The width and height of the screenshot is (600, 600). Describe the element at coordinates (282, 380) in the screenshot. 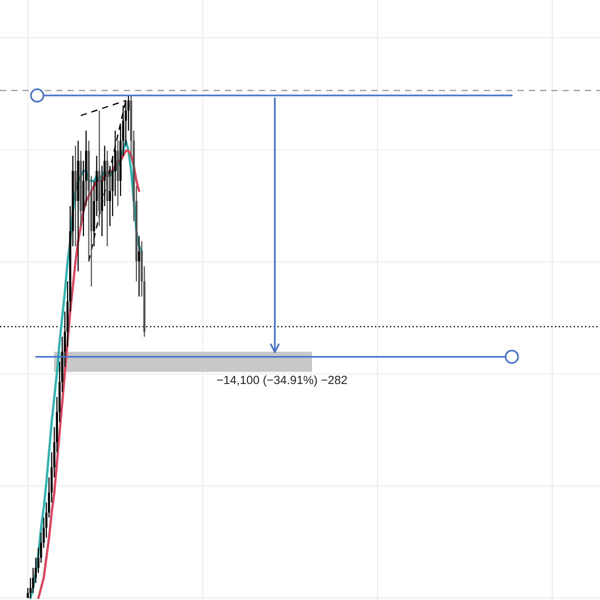

I see `text: −14,100 (−34.91%) −282` at that location.